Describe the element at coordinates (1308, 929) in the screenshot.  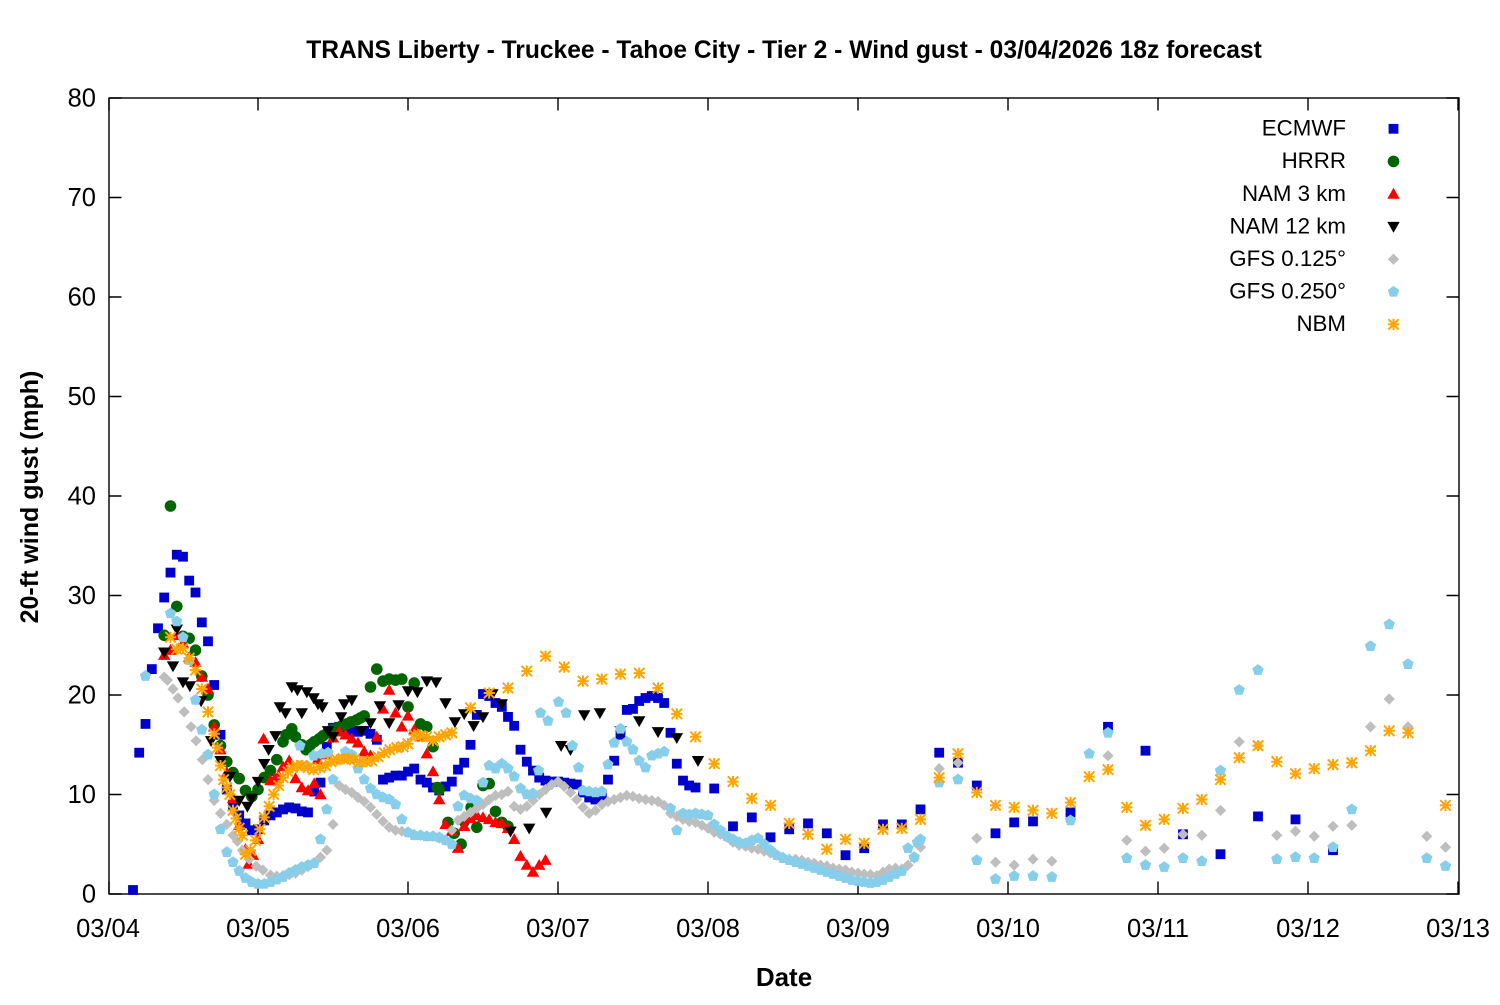
I see `svg-text: 03/12` at that location.